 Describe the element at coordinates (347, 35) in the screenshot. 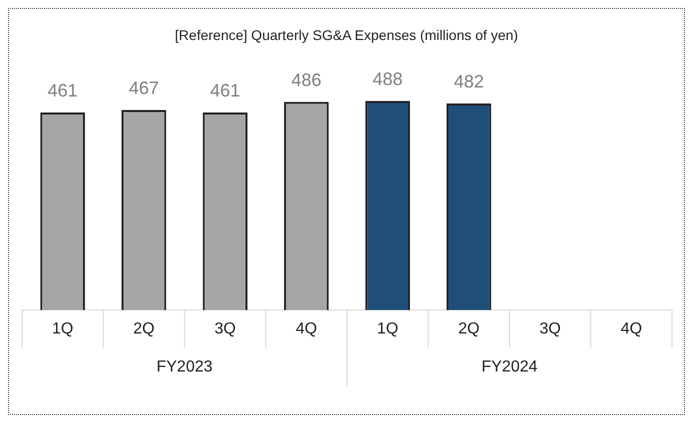

I see `chart-title: [Reference] Quarterly SG&A Expenses (millions of yen)` at that location.